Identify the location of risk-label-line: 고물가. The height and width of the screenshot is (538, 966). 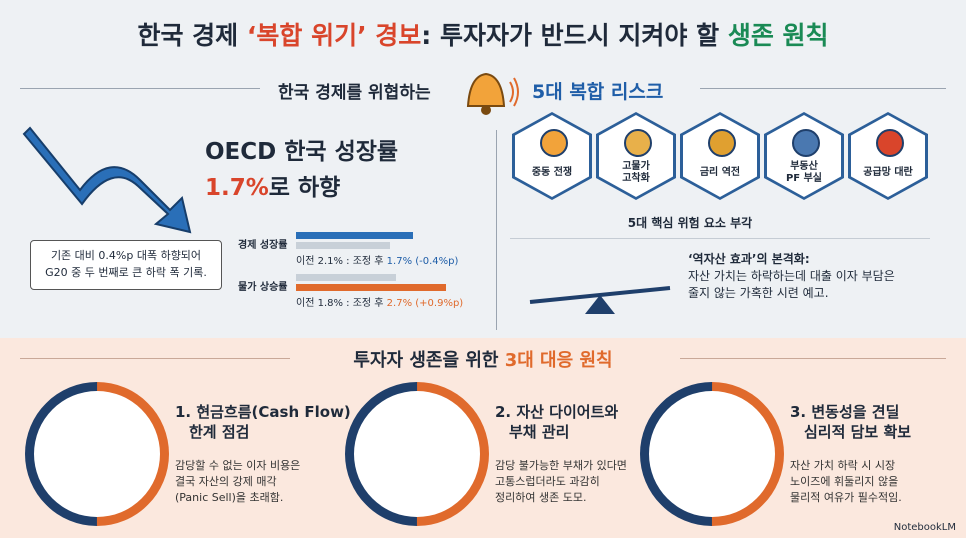
(636, 166).